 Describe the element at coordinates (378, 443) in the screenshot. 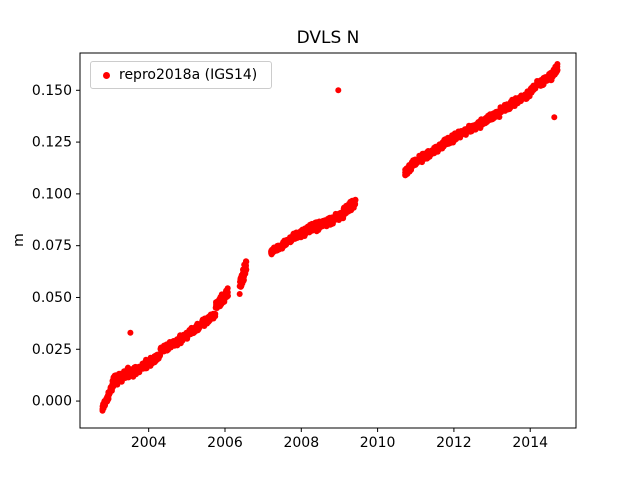

I see `x-tick-label: 2010` at that location.